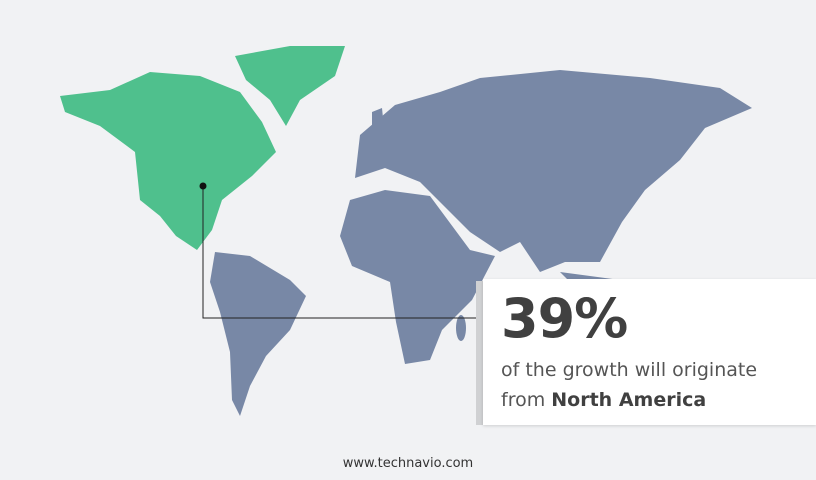 The image size is (816, 480). What do you see at coordinates (523, 400) in the screenshot?
I see `callout-prefix: from` at bounding box center [523, 400].